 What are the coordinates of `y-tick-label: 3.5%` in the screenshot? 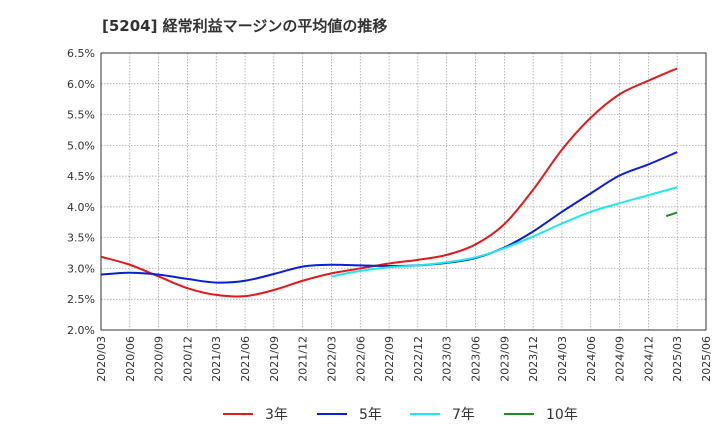 It's located at (81, 238).